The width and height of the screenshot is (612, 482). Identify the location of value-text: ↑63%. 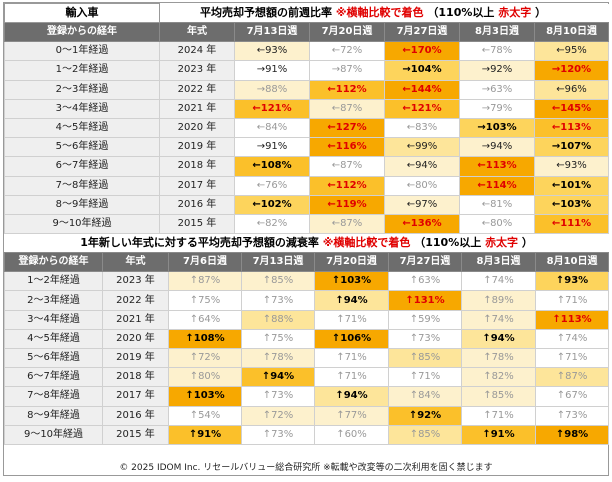
(425, 281).